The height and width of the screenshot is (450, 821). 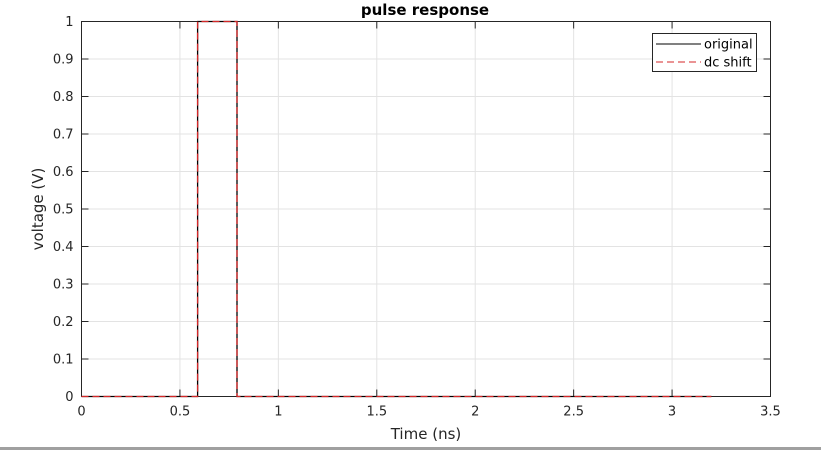 I want to click on x-tick-label: 1, so click(x=278, y=412).